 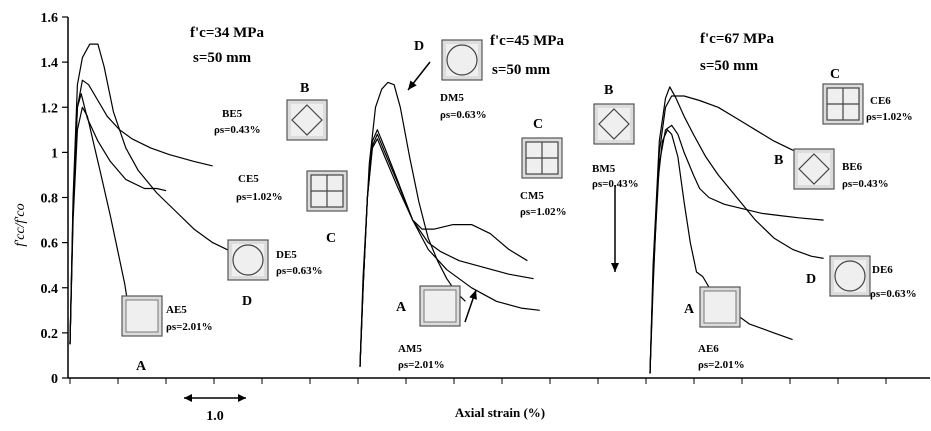 I want to click on panel-subtitle-1: s=50 mm, so click(x=521, y=70).